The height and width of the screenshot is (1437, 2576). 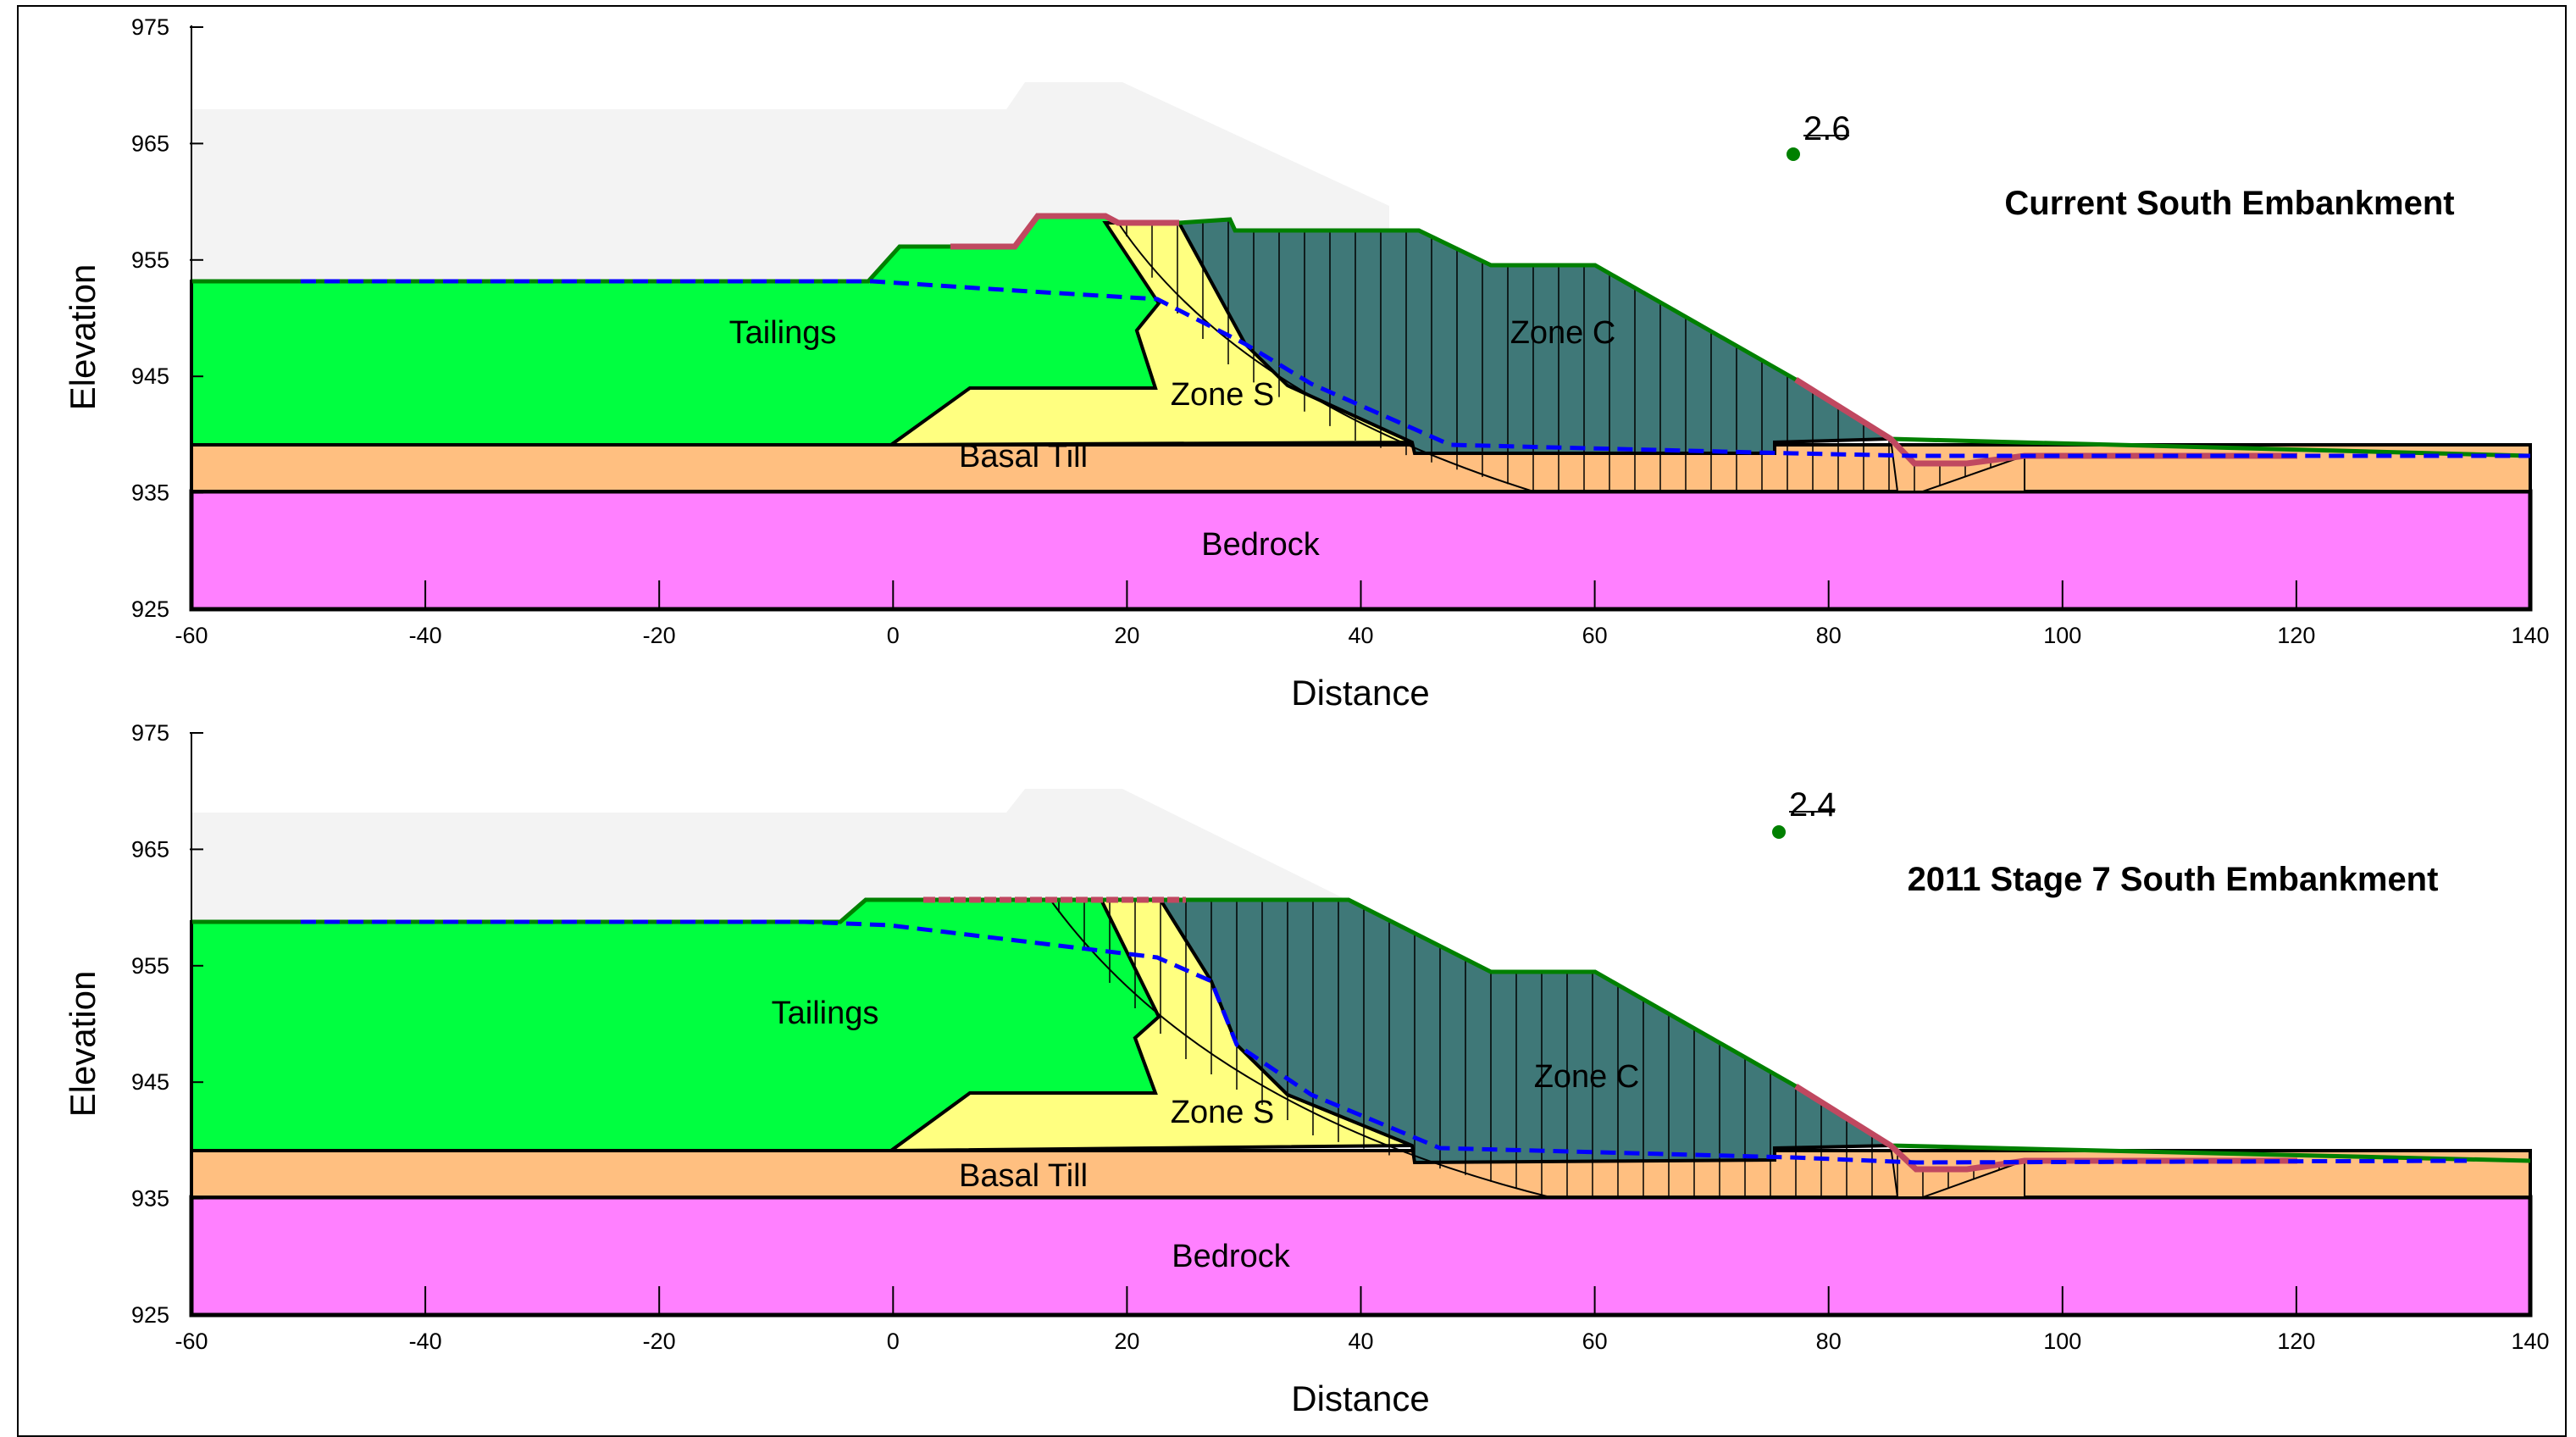 What do you see at coordinates (769, 855) in the screenshot?
I see `ghost-outline` at bounding box center [769, 855].